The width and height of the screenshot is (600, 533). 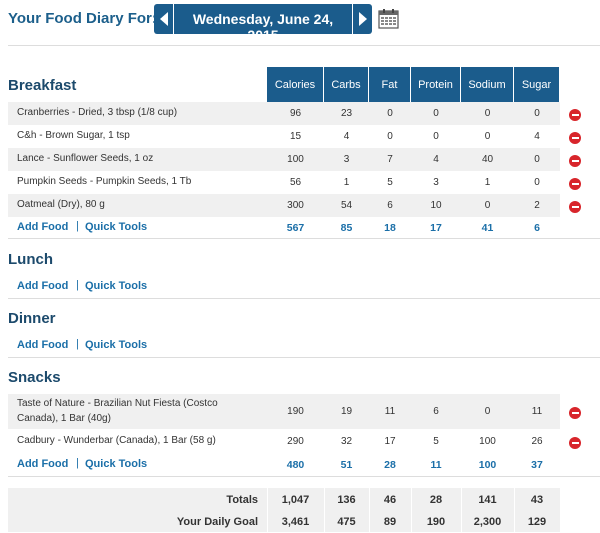 What do you see at coordinates (295, 159) in the screenshot?
I see `value-calories: 100` at bounding box center [295, 159].